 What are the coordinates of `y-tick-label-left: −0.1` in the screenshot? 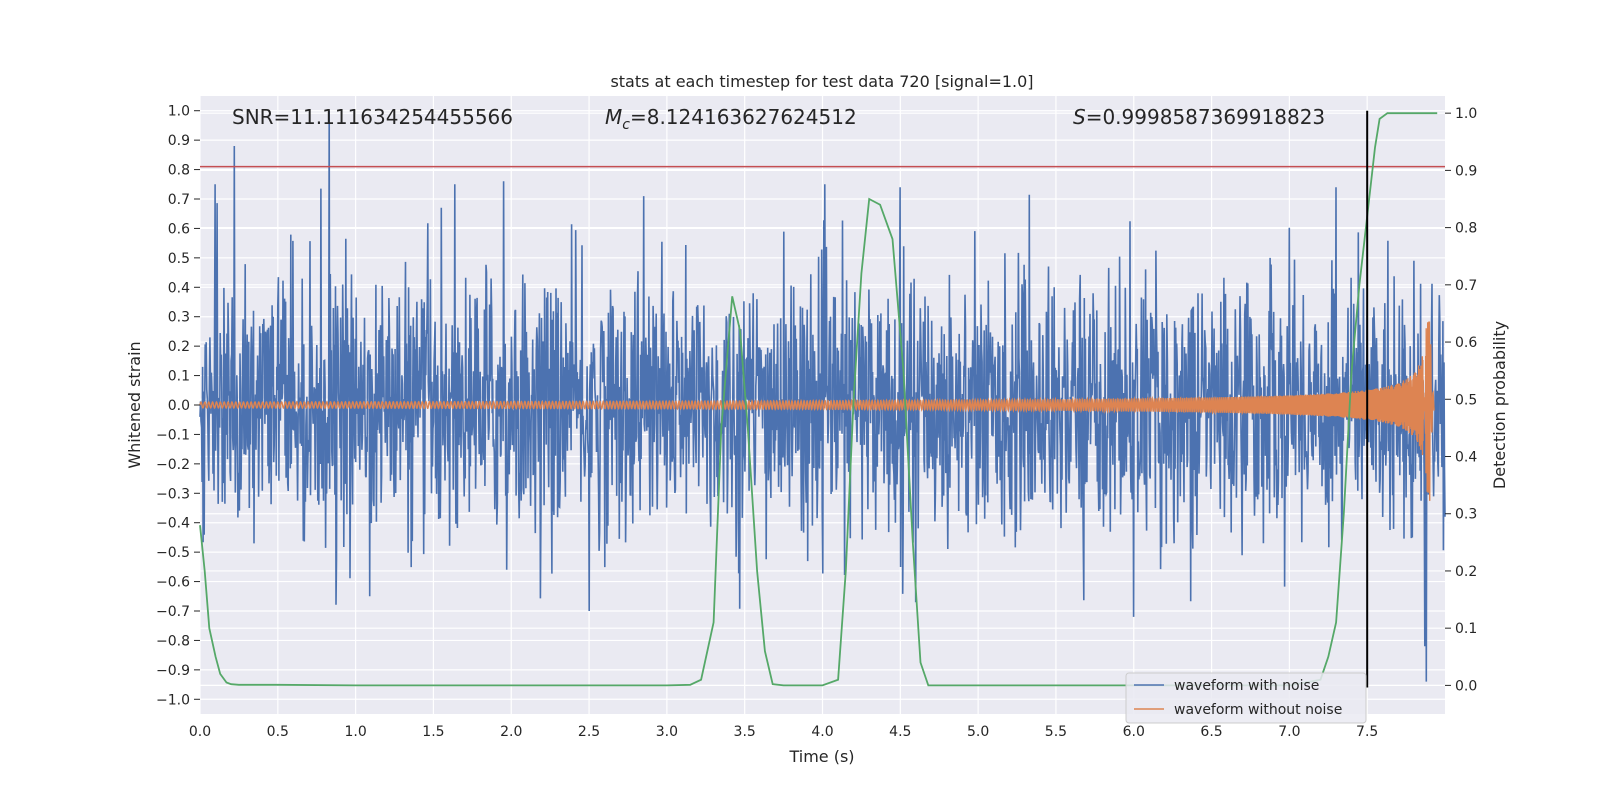 It's located at (173, 435).